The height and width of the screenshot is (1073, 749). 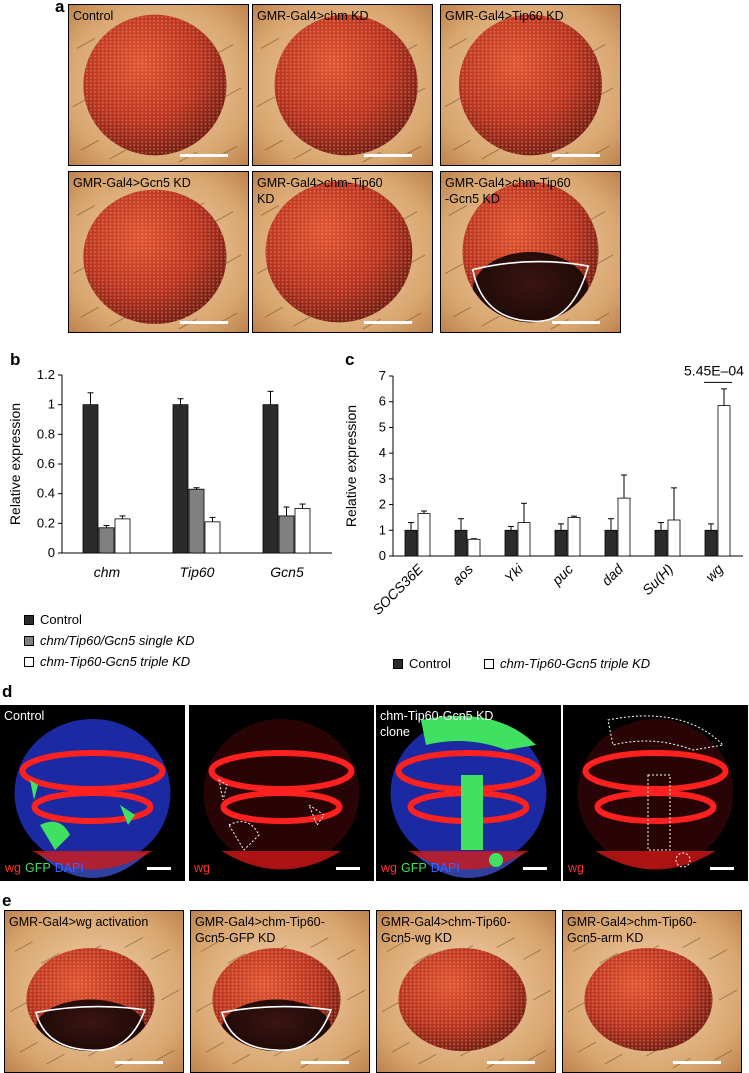 I want to click on y-tick-label: 6, so click(x=382, y=401).